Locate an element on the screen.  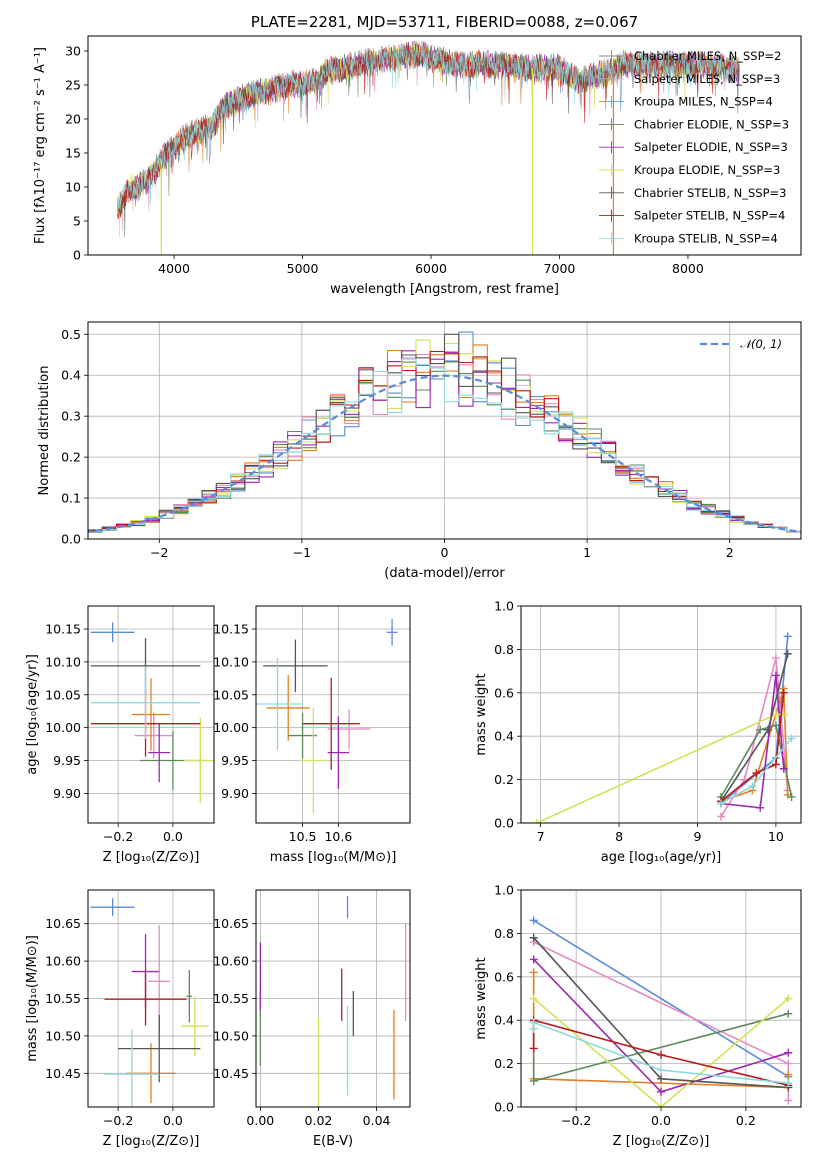
y-tick-label: 10.10 is located at coordinates (231, 661).